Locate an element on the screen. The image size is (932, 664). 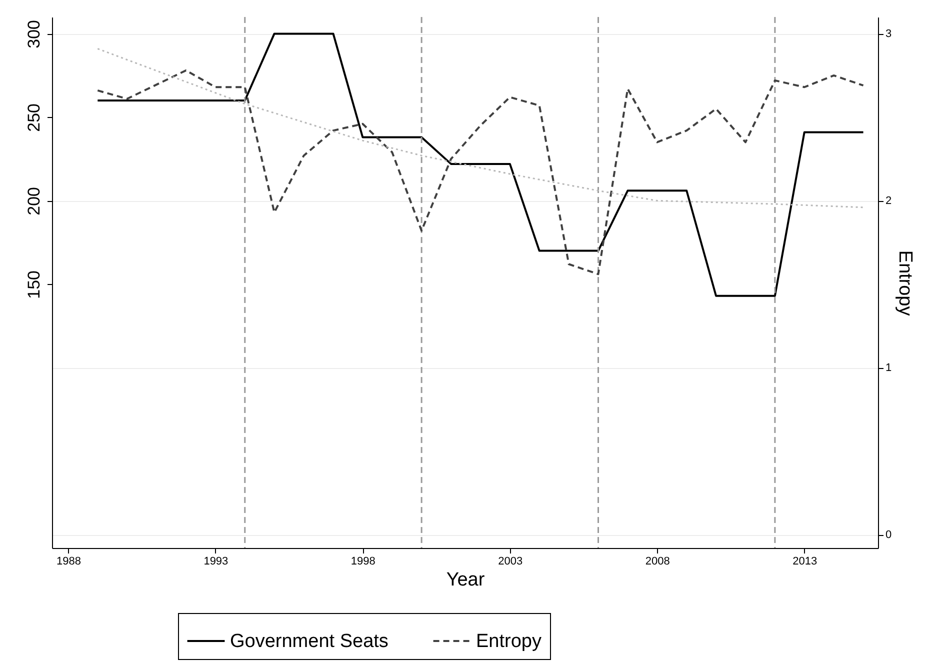
y2-axis-title: Entropy is located at coordinates (905, 283).